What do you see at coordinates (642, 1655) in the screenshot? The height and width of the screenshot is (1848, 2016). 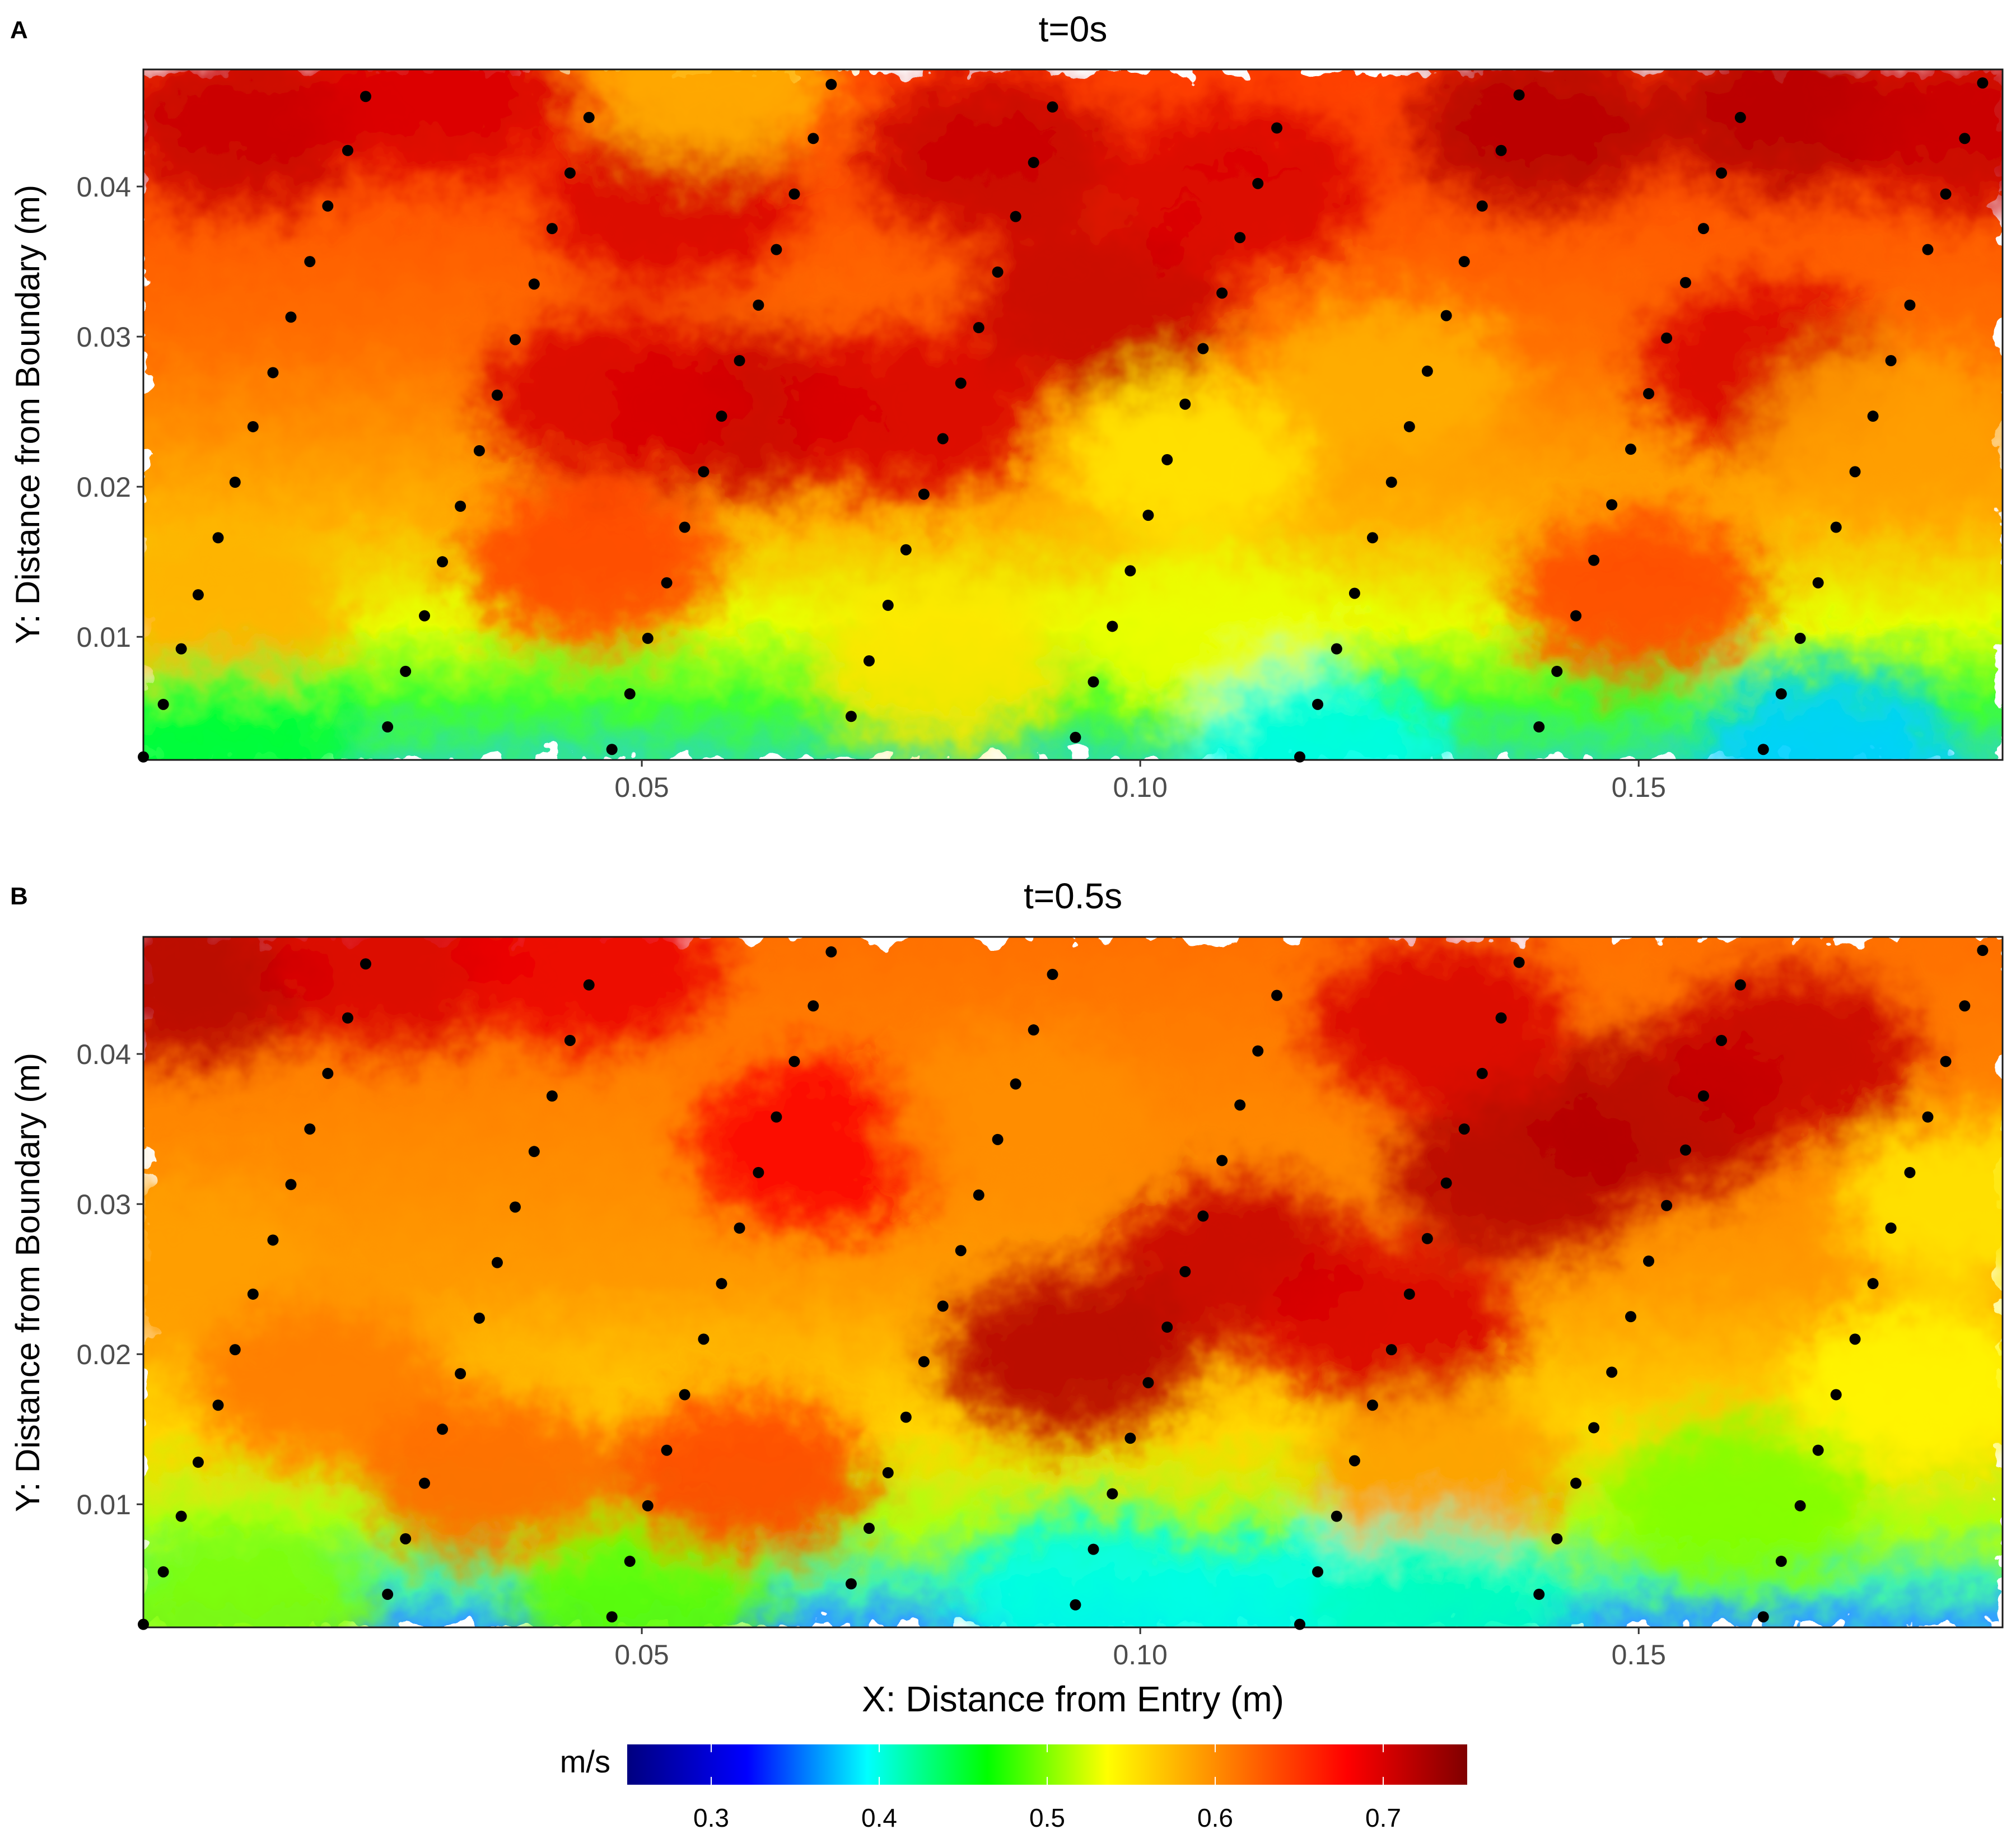 I see `x-tick-label-b: 0.05` at bounding box center [642, 1655].